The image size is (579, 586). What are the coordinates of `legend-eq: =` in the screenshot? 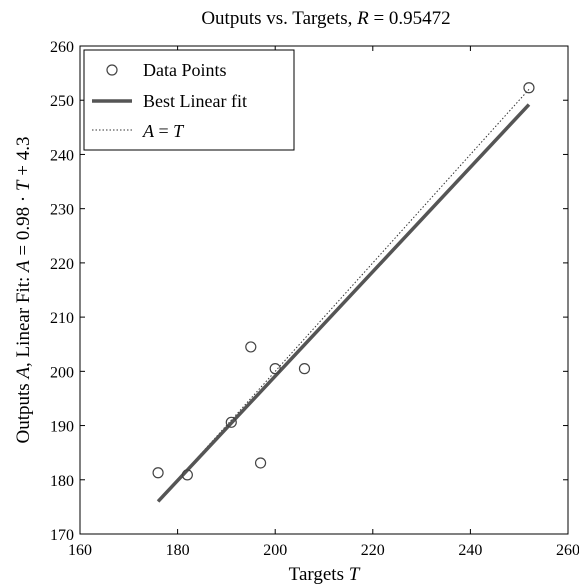 It's located at (163, 131).